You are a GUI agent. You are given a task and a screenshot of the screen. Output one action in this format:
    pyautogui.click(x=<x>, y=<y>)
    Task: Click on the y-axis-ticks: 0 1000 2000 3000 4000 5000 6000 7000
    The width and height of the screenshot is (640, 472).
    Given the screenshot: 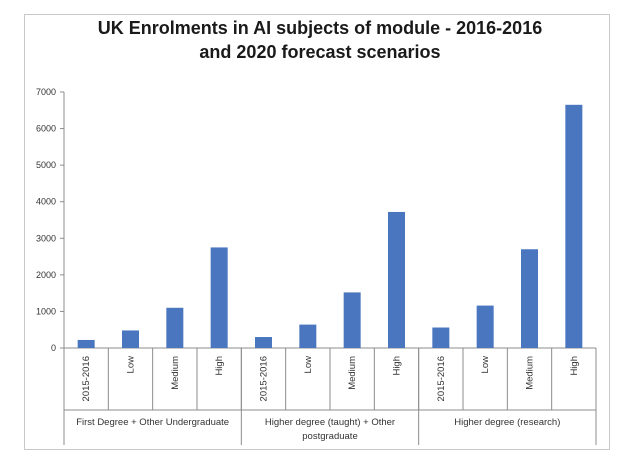 What is the action you would take?
    pyautogui.click(x=50, y=220)
    